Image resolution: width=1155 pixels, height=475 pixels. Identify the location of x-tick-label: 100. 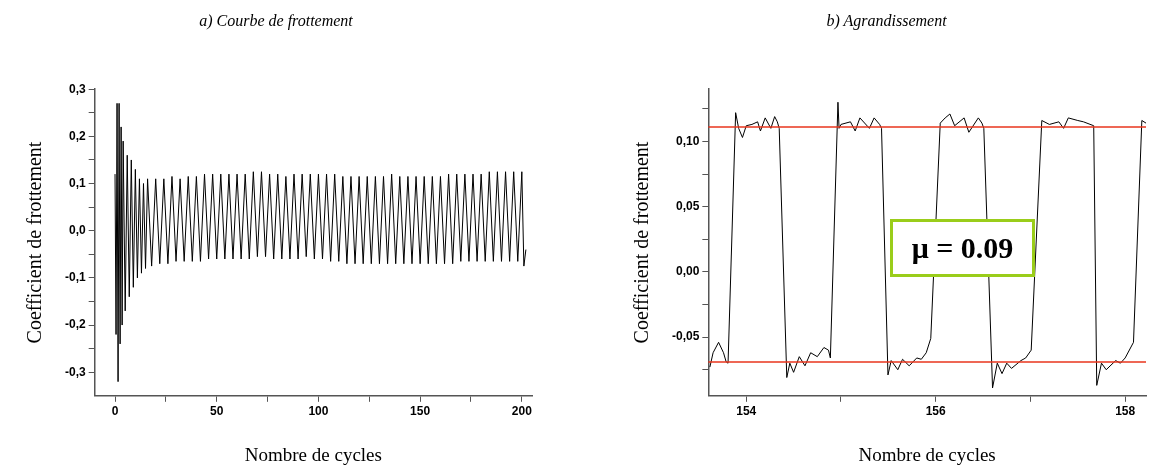
(318, 411).